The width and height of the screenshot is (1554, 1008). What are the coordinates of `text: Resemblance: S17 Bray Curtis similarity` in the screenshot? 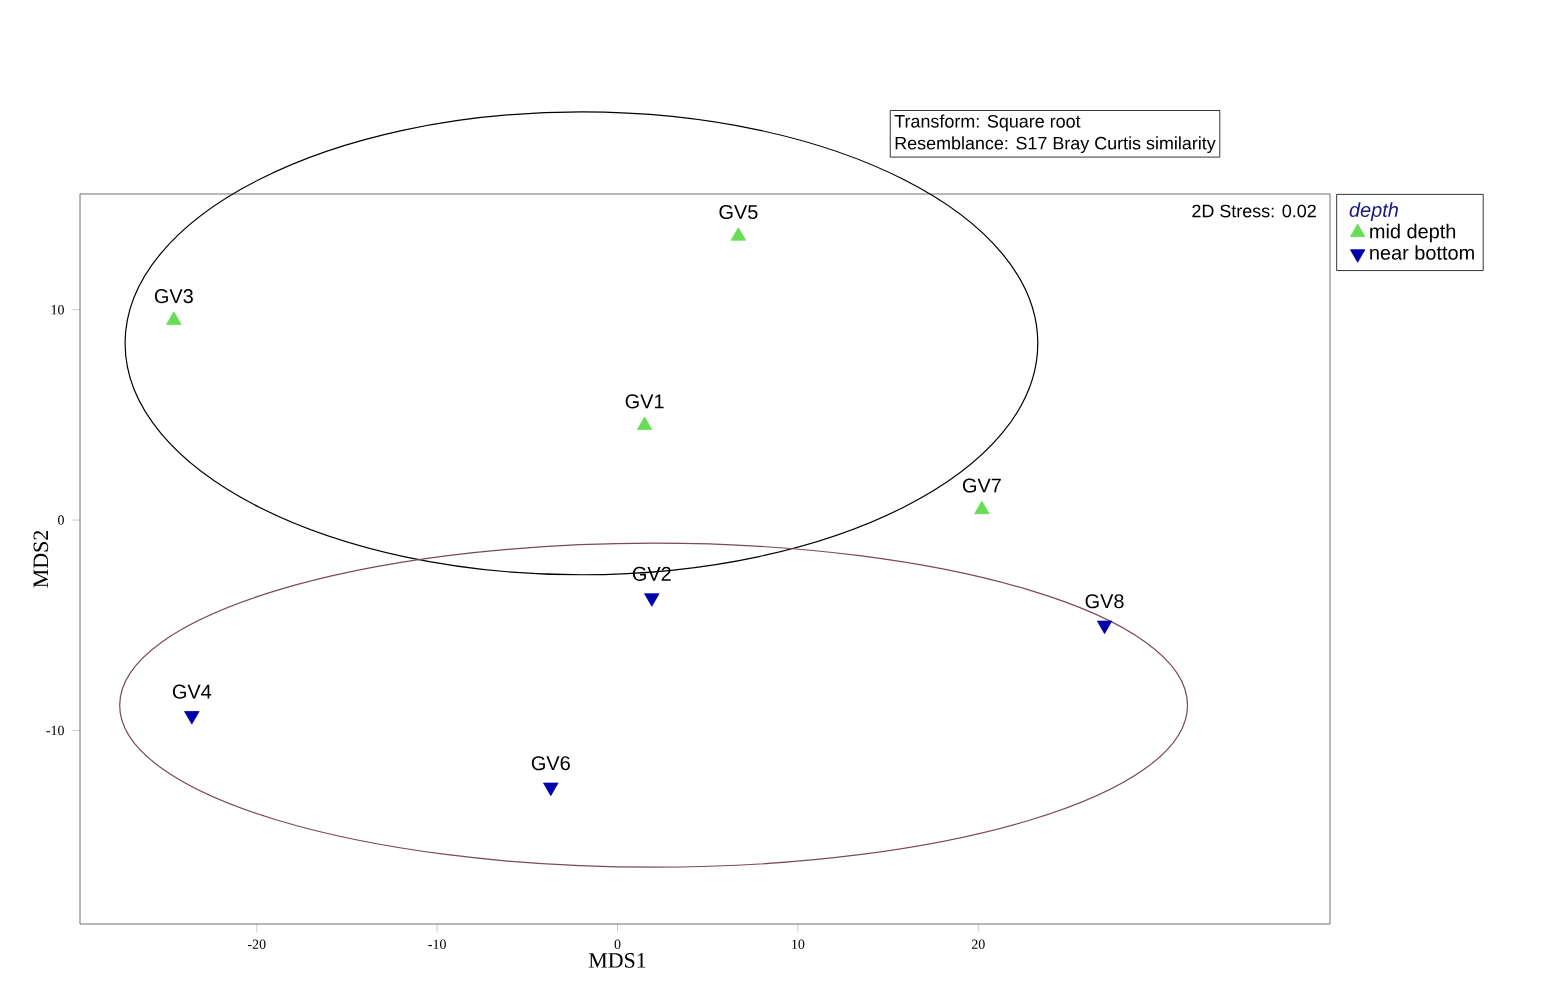 It's located at (1055, 145).